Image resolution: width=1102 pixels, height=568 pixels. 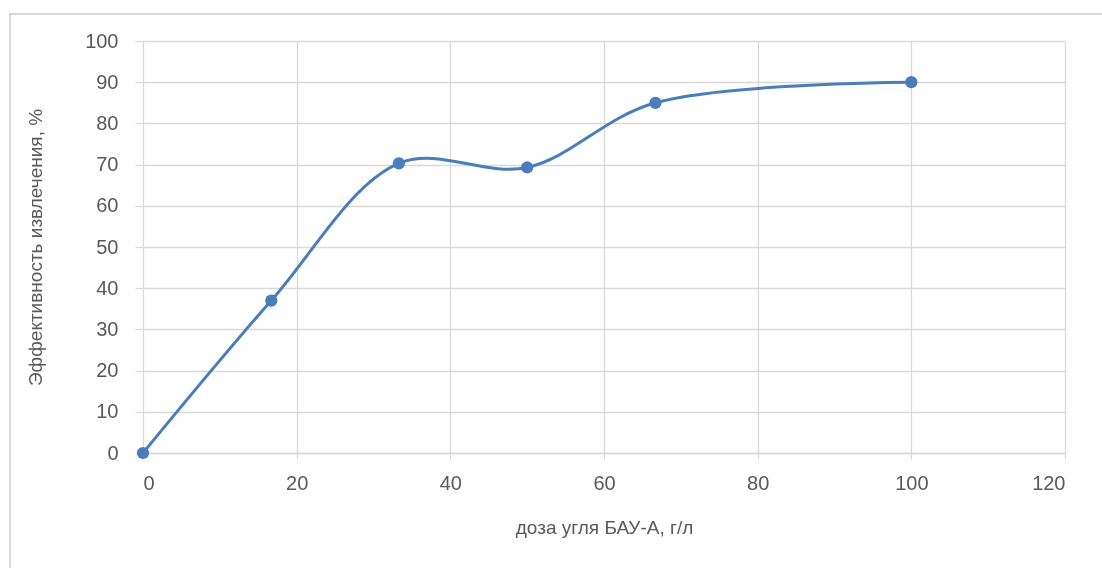 I want to click on y-tick-label: 30, so click(x=107, y=328).